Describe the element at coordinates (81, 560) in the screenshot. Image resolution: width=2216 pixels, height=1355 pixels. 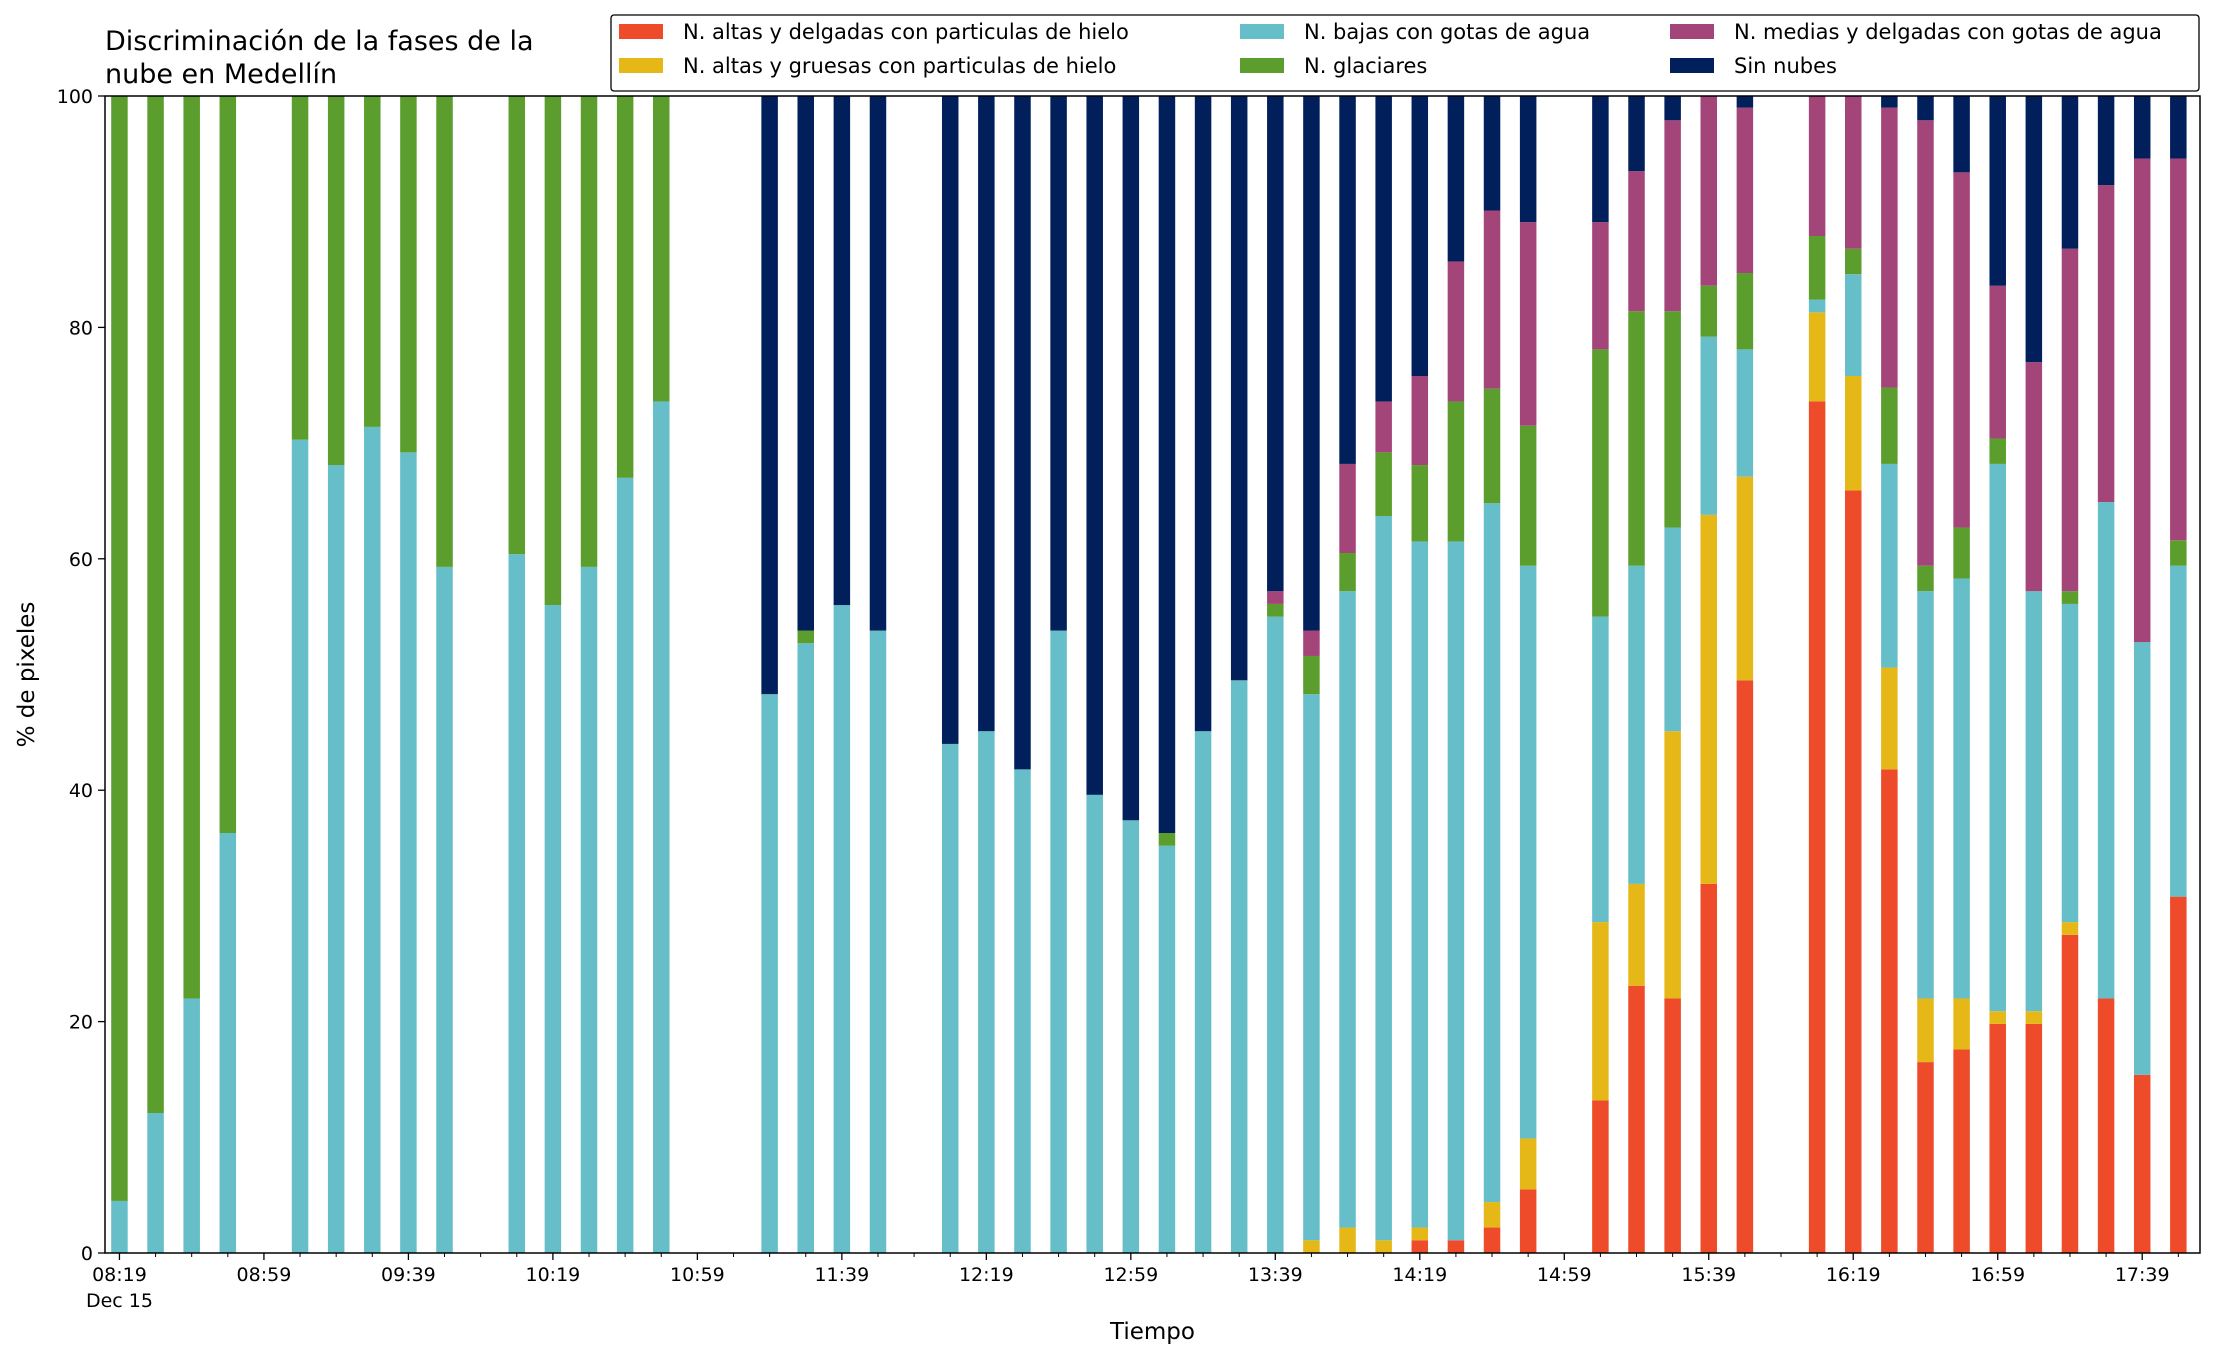
I see `y-tick-label: 60` at that location.